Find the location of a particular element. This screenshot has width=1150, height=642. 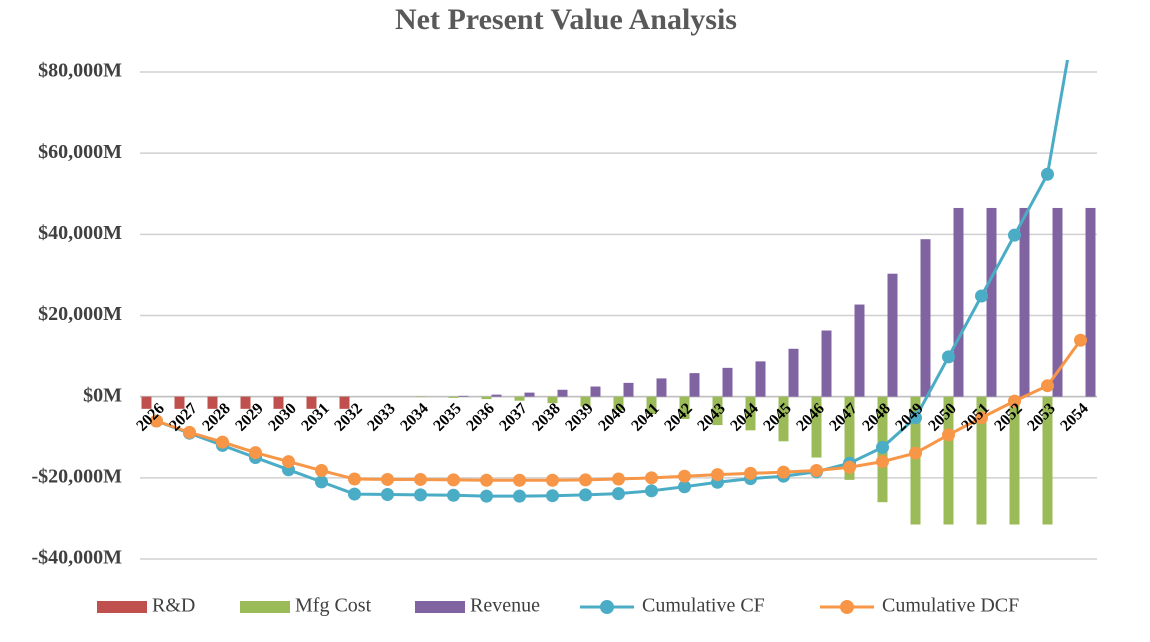

y-tick-label: -$40,000M is located at coordinates (76, 558).